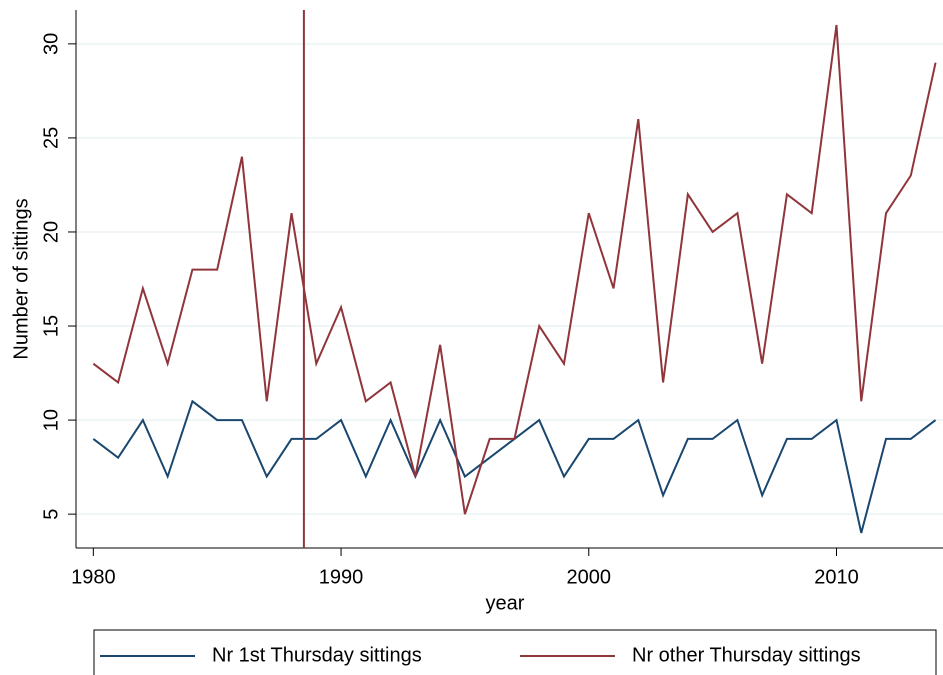 The height and width of the screenshot is (675, 943). I want to click on legend-label: Nr 1st Thursday sittings, so click(317, 655).